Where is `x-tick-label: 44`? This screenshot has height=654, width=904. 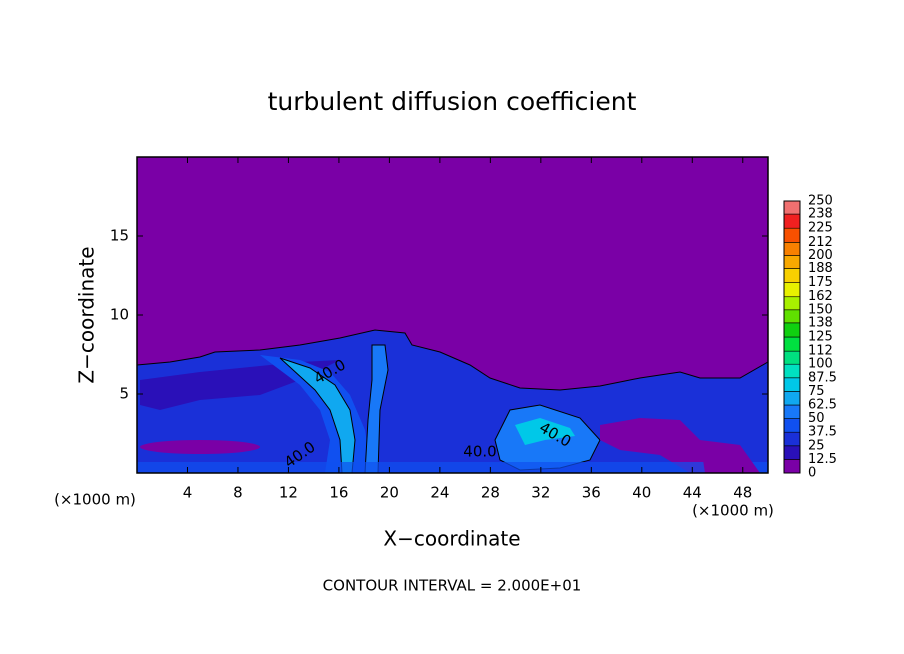
x-tick-label: 44 is located at coordinates (692, 493).